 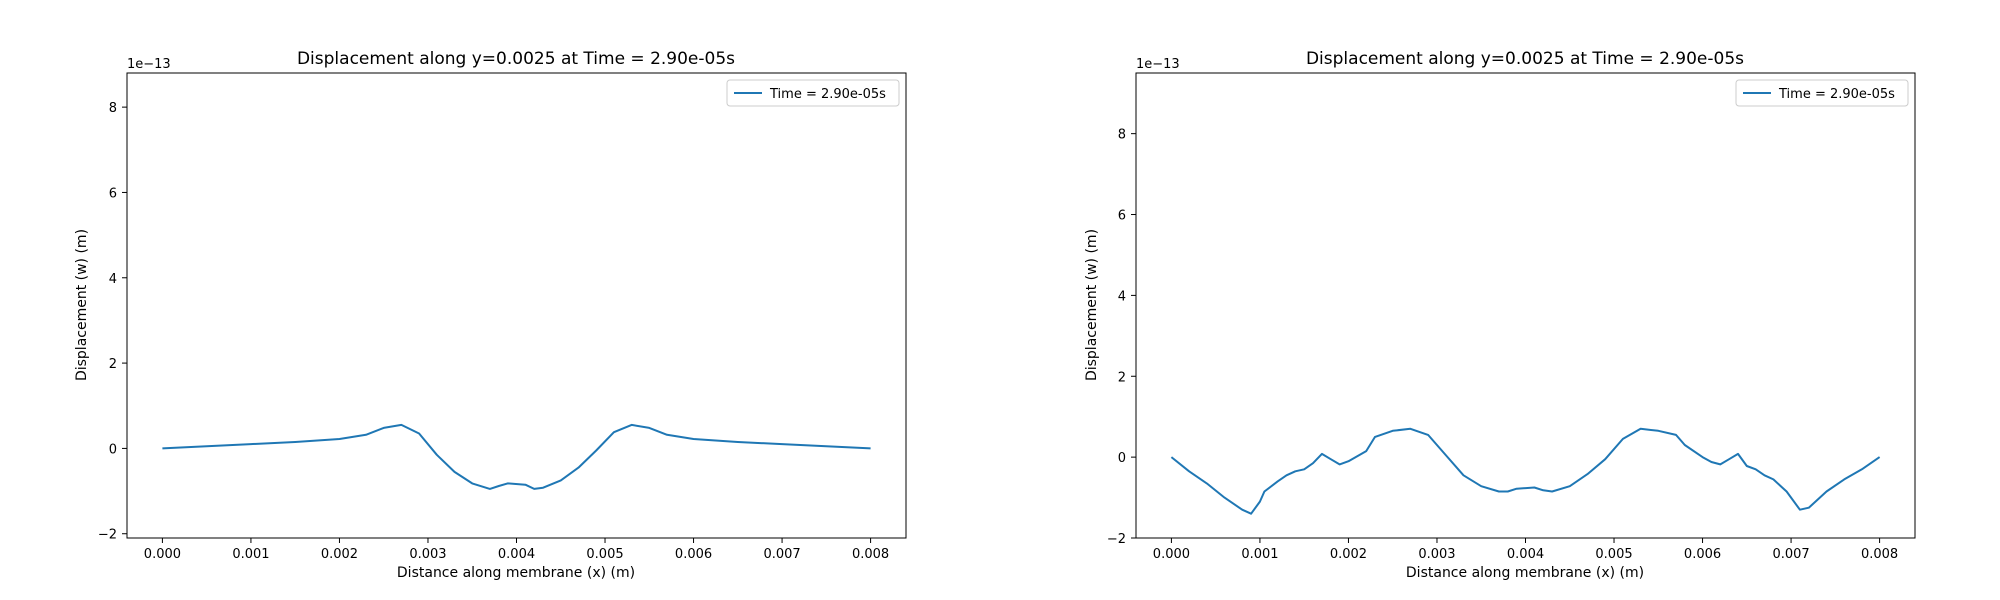 I want to click on right-x-tick-label: 0.008, so click(x=1879, y=554).